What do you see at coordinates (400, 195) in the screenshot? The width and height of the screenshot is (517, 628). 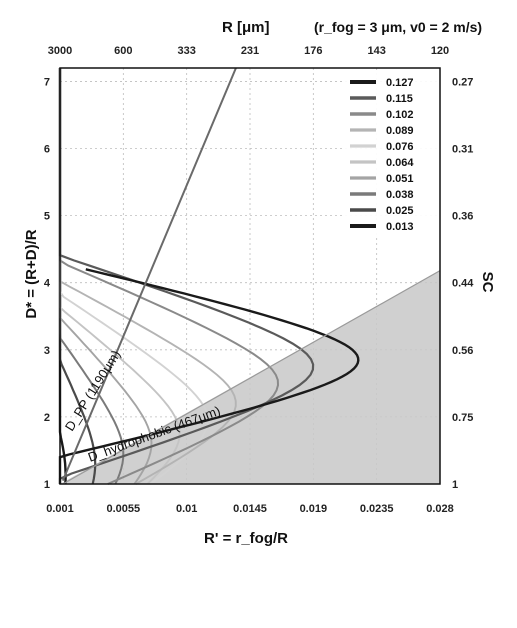 I see `legend-label: 0.038` at bounding box center [400, 195].